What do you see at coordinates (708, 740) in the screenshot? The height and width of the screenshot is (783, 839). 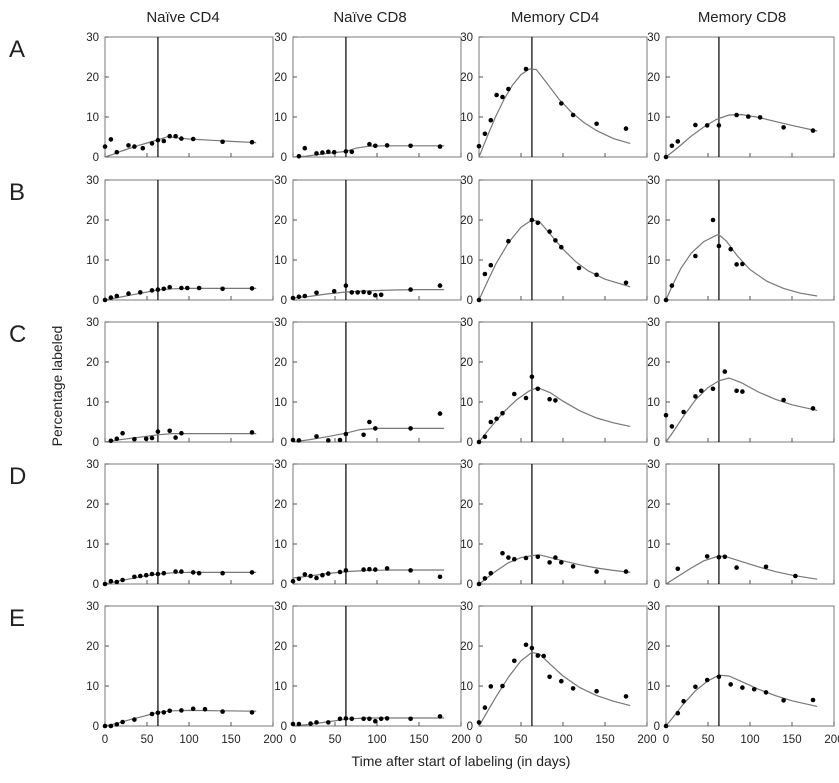 I see `x-tick-label: 50` at bounding box center [708, 740].